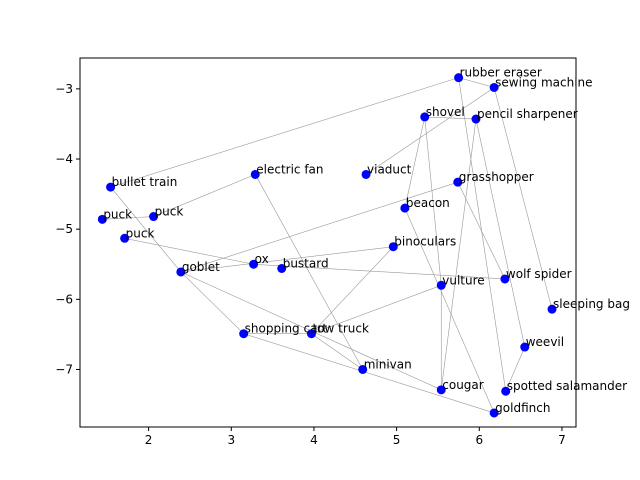 This screenshot has width=640, height=480. What do you see at coordinates (340, 329) in the screenshot?
I see `point-label: tow truck` at bounding box center [340, 329].